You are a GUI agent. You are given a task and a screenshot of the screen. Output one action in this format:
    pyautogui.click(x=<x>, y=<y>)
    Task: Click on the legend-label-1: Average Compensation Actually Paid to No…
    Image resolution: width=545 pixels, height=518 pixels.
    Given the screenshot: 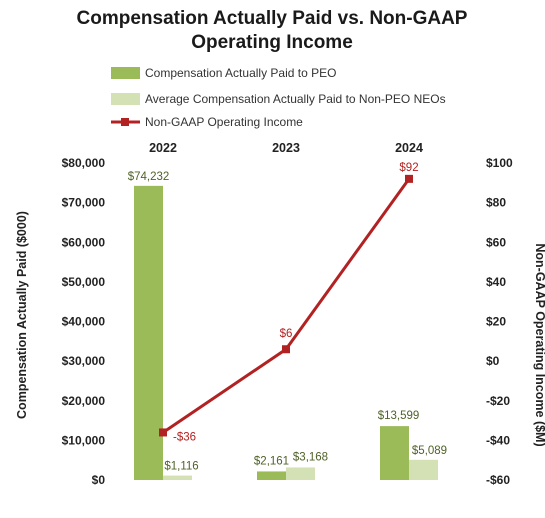 What is the action you would take?
    pyautogui.click(x=295, y=99)
    